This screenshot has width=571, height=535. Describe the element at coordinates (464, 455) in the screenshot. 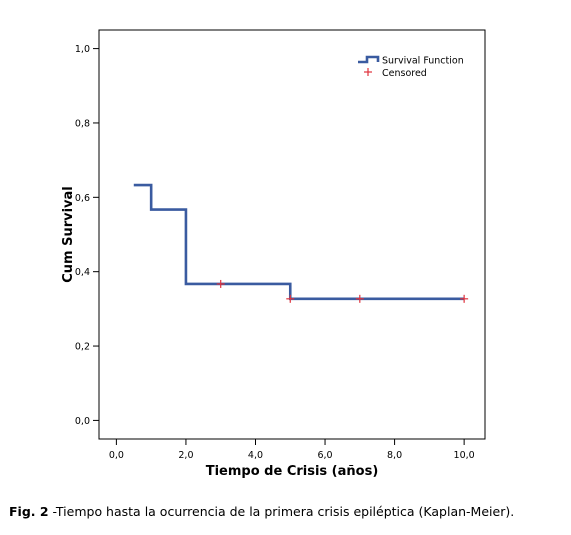

I see `x-tick-label: 10,0` at that location.